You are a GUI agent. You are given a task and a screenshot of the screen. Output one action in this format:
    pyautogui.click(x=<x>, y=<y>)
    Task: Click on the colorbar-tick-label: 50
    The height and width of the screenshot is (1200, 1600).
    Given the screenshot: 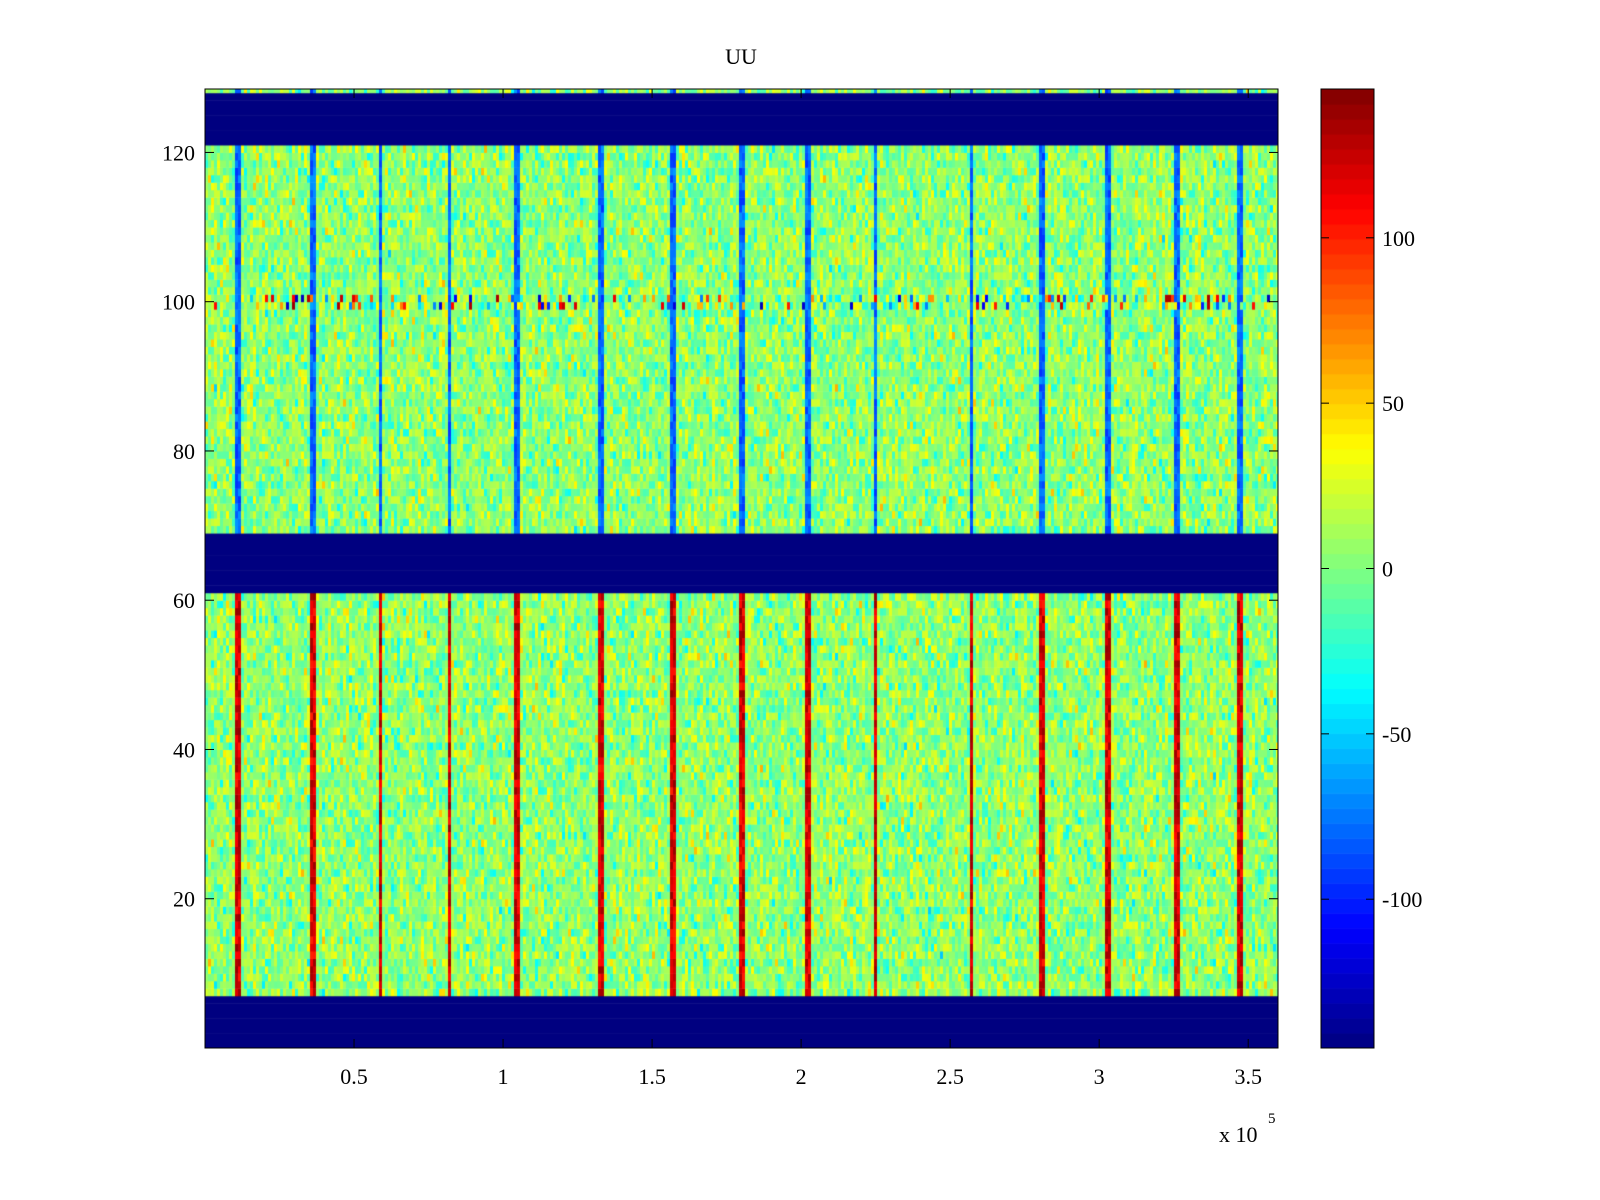 What is the action you would take?
    pyautogui.click(x=1393, y=403)
    